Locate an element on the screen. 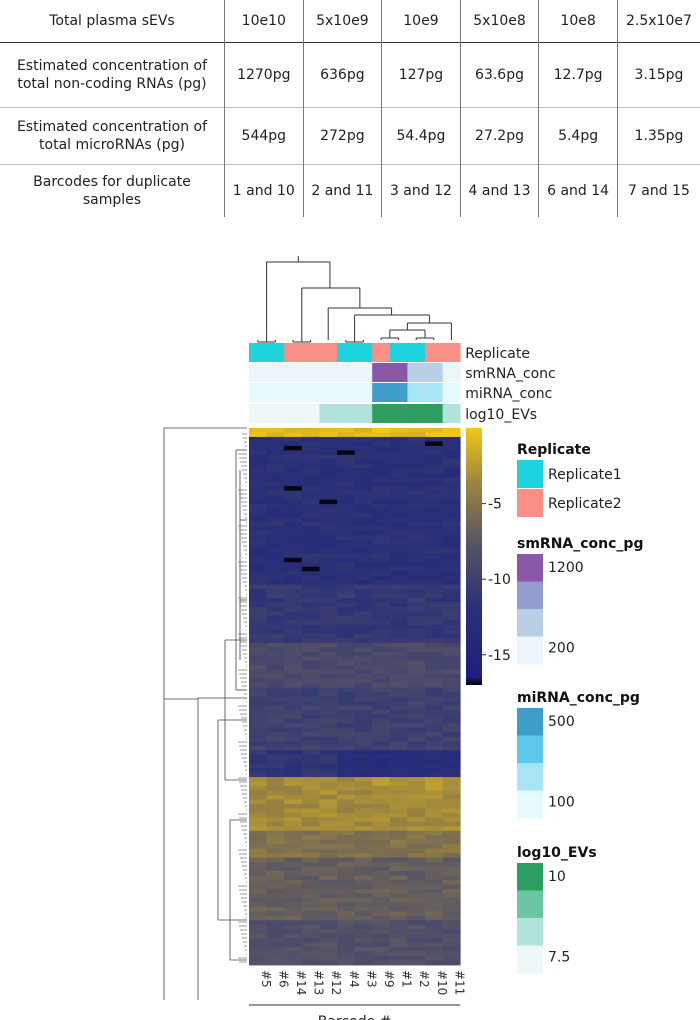  annotation-cell is located at coordinates (398, 352).